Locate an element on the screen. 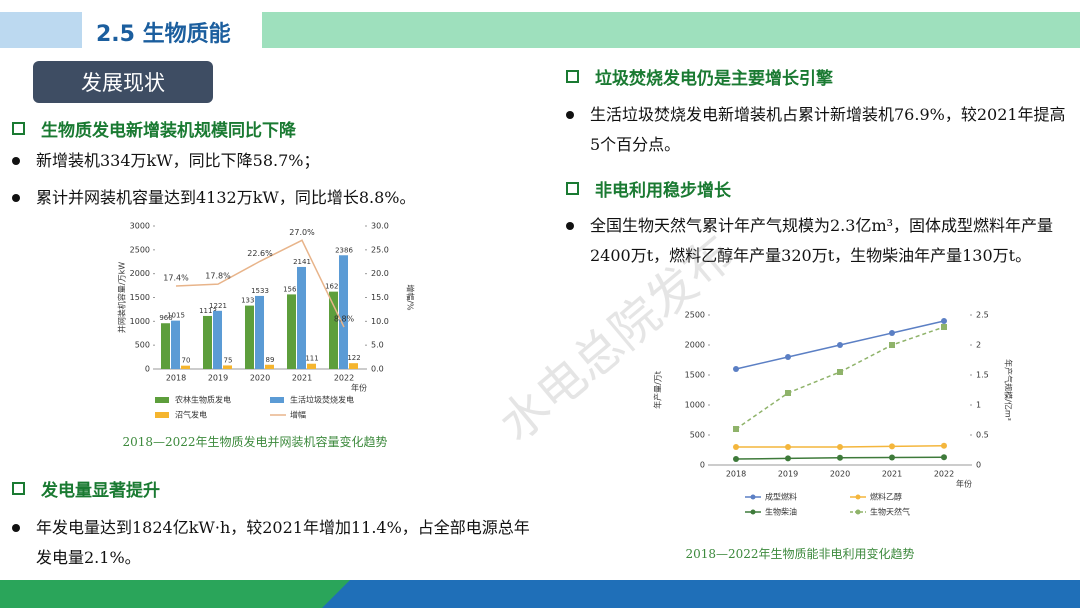 The height and width of the screenshot is (608, 1080). bullet-text: 累计并网装机容量达到4132万kW，同比增长8.8%。 is located at coordinates (226, 197).